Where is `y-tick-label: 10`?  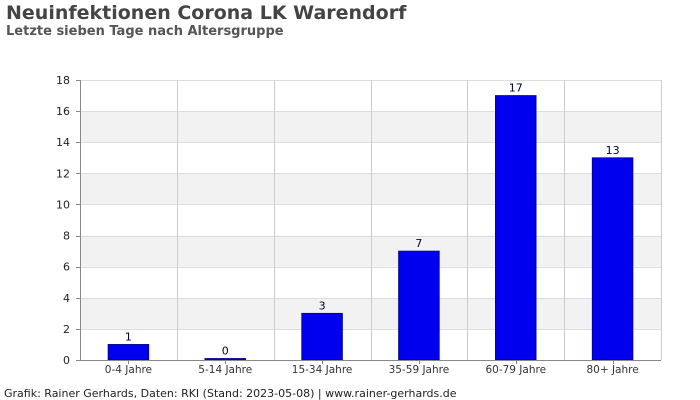 y-tick-label: 10 is located at coordinates (63, 204).